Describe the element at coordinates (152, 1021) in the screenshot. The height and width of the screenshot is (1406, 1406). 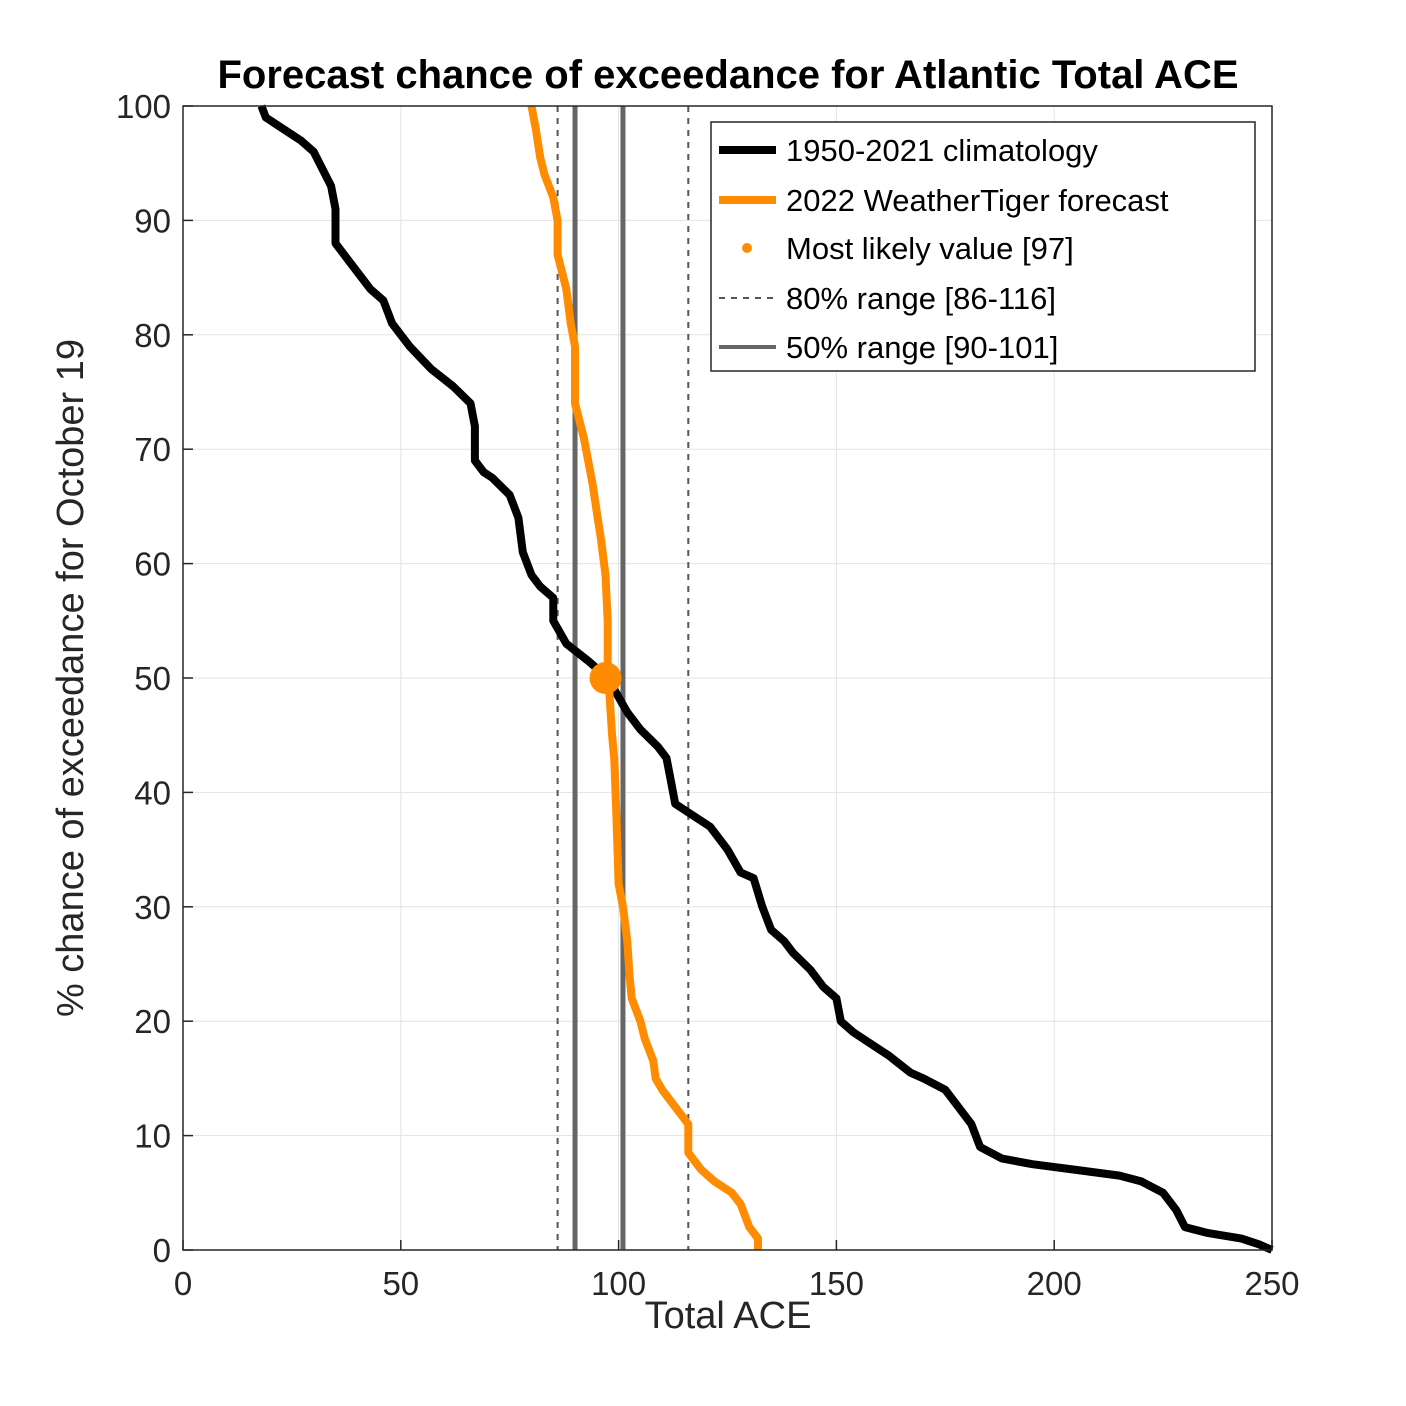
I see `y-tick-label: 20` at that location.